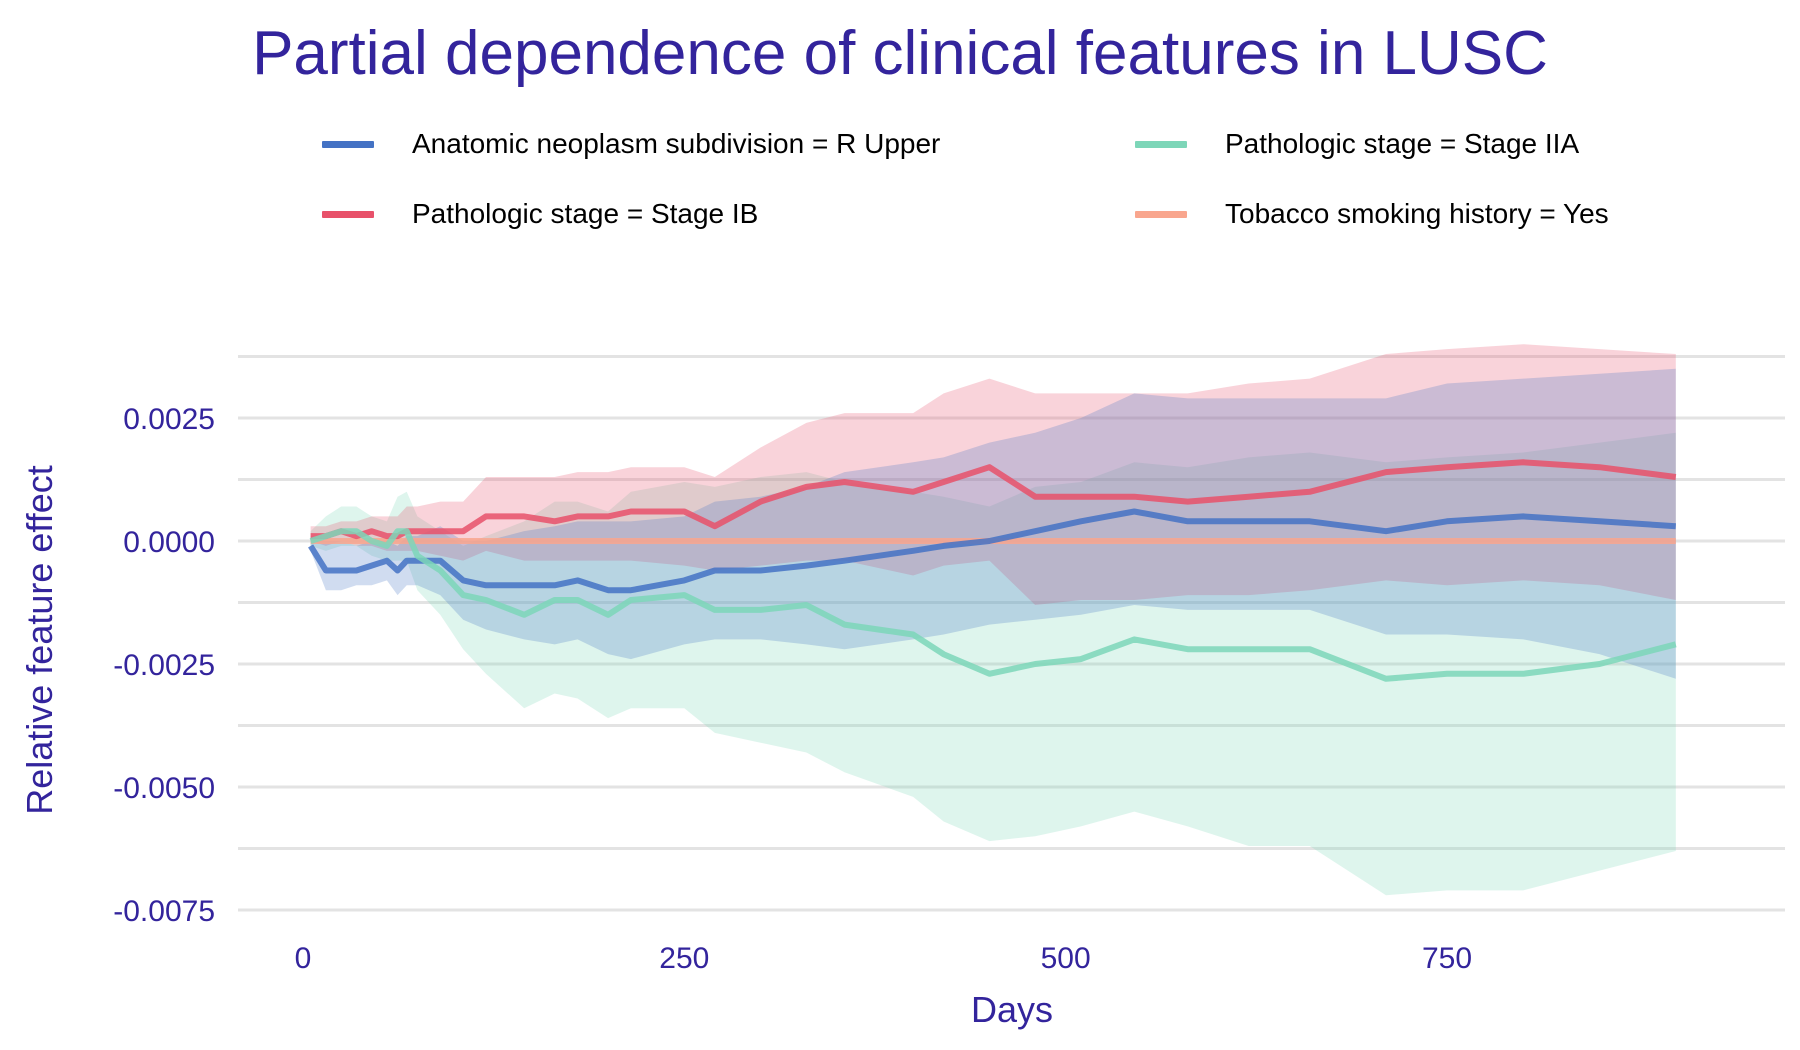 The image size is (1800, 1050). What do you see at coordinates (585, 213) in the screenshot?
I see `legend-label: Pathologic stage = Stage IB` at bounding box center [585, 213].